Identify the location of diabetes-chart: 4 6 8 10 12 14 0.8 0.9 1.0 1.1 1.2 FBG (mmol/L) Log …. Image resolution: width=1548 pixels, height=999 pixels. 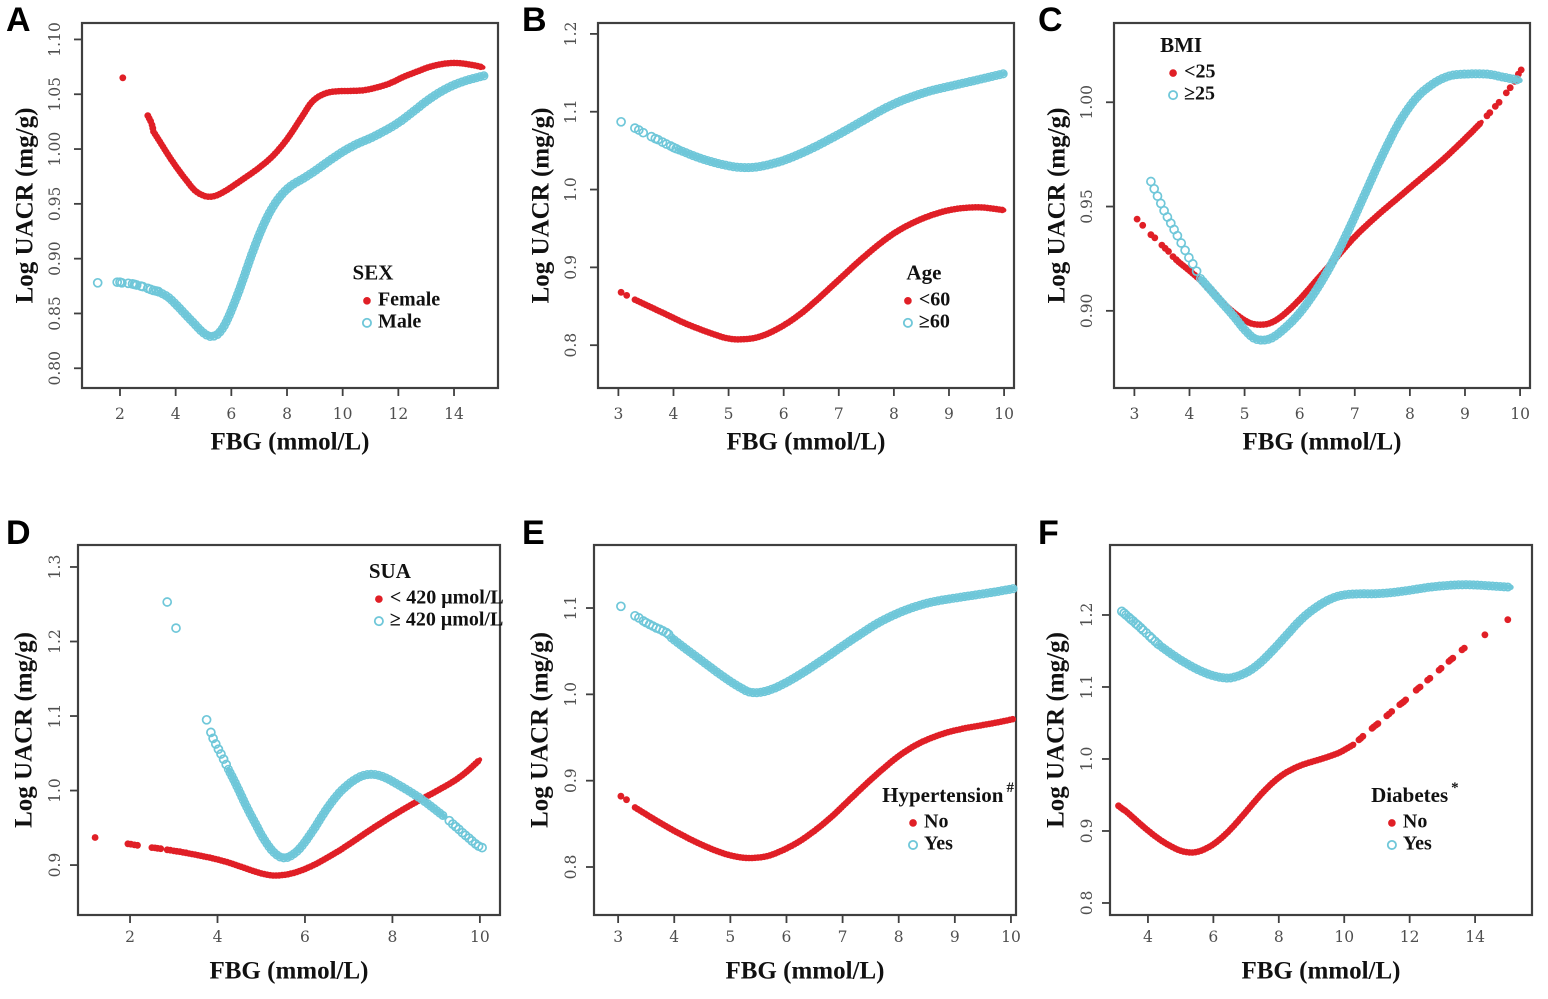
(1288, 764).